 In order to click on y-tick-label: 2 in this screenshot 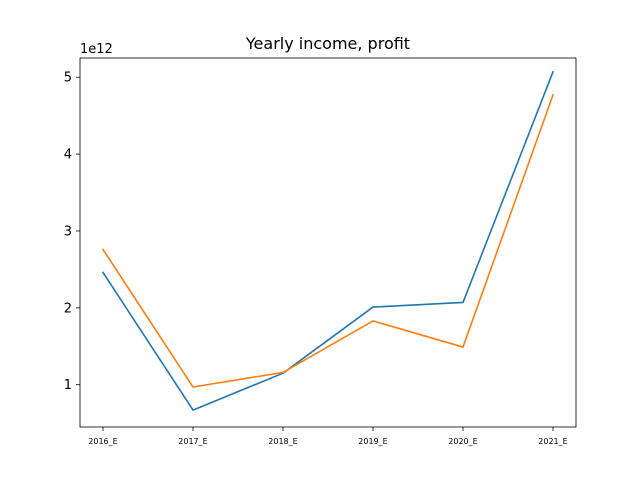, I will do `click(68, 308)`.